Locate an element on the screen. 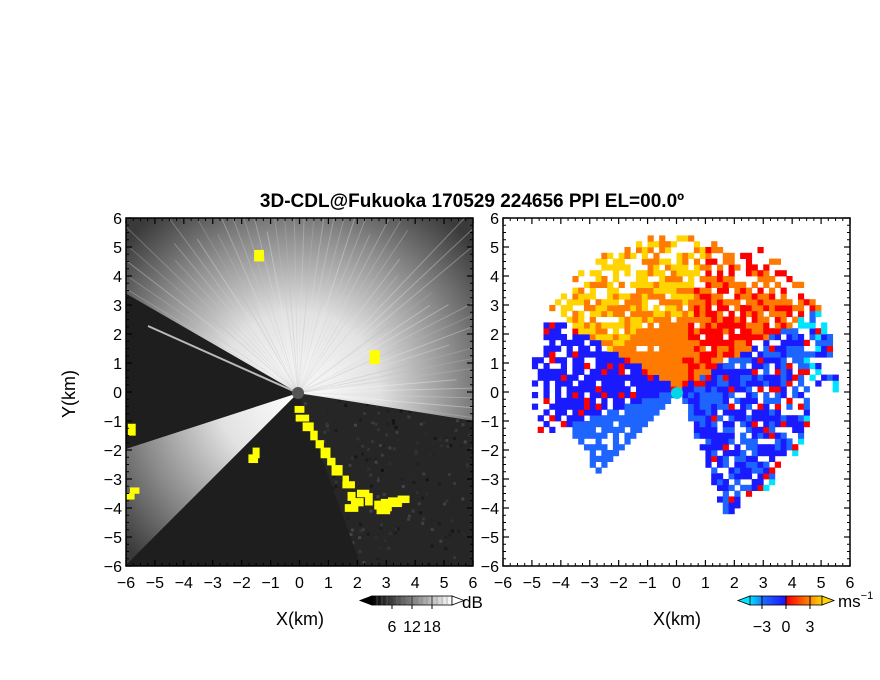 The width and height of the screenshot is (880, 680). right-x-tick-label: 3 is located at coordinates (763, 583).